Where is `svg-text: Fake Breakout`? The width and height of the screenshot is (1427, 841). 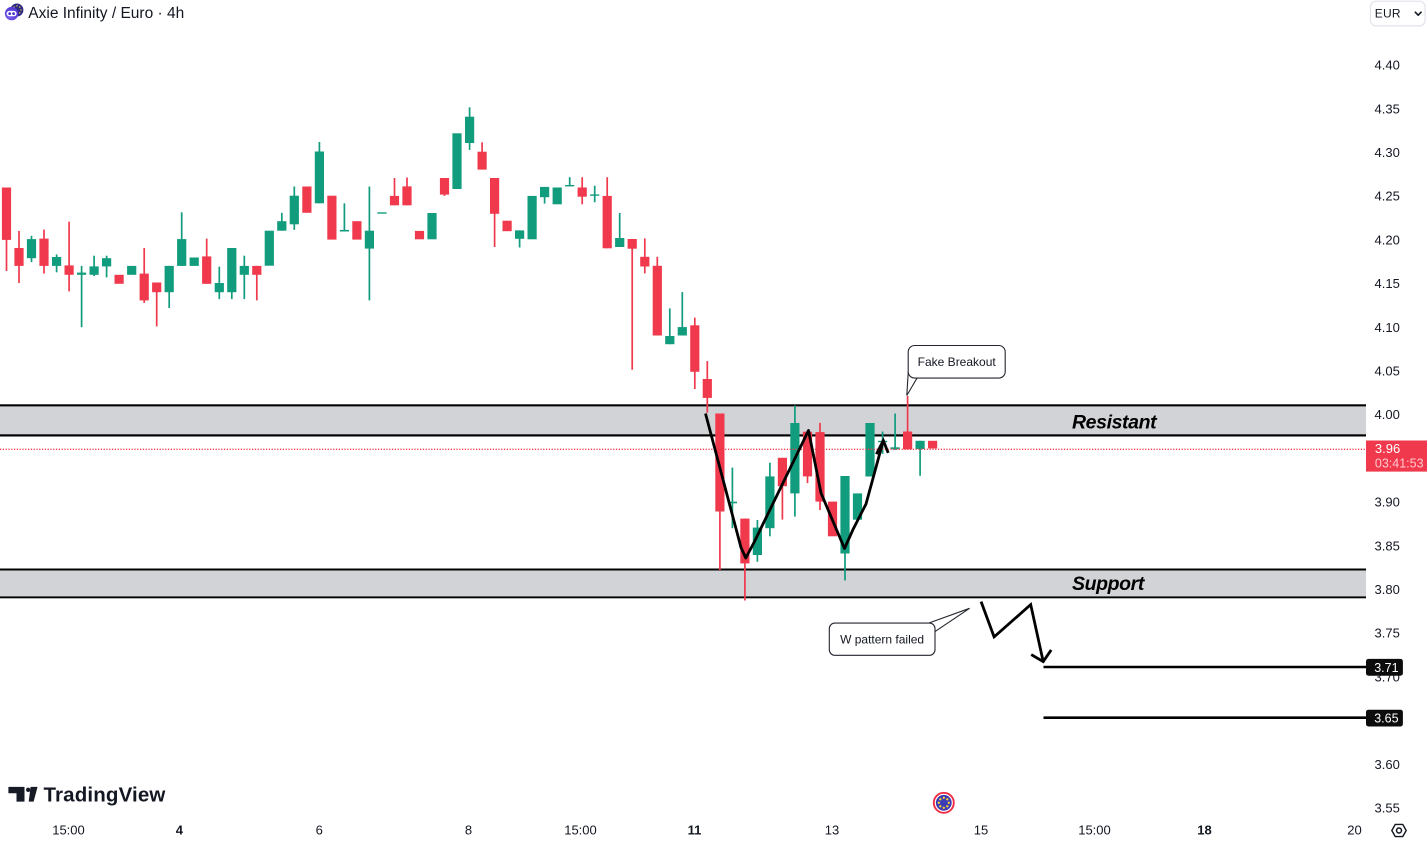
svg-text: Fake Breakout is located at coordinates (957, 362).